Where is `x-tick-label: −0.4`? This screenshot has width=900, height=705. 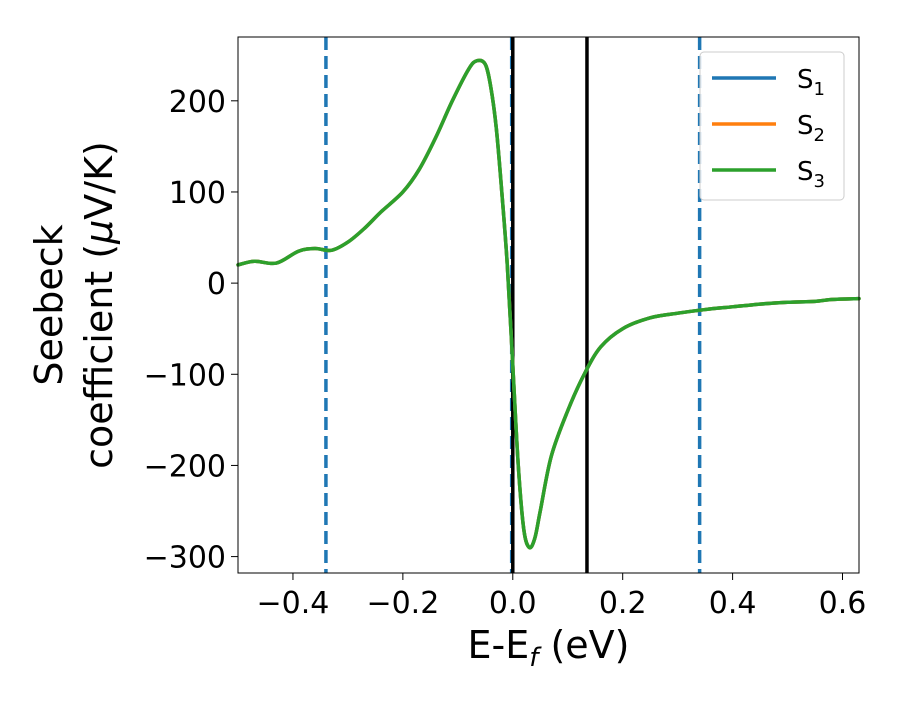
x-tick-label: −0.4 is located at coordinates (293, 603).